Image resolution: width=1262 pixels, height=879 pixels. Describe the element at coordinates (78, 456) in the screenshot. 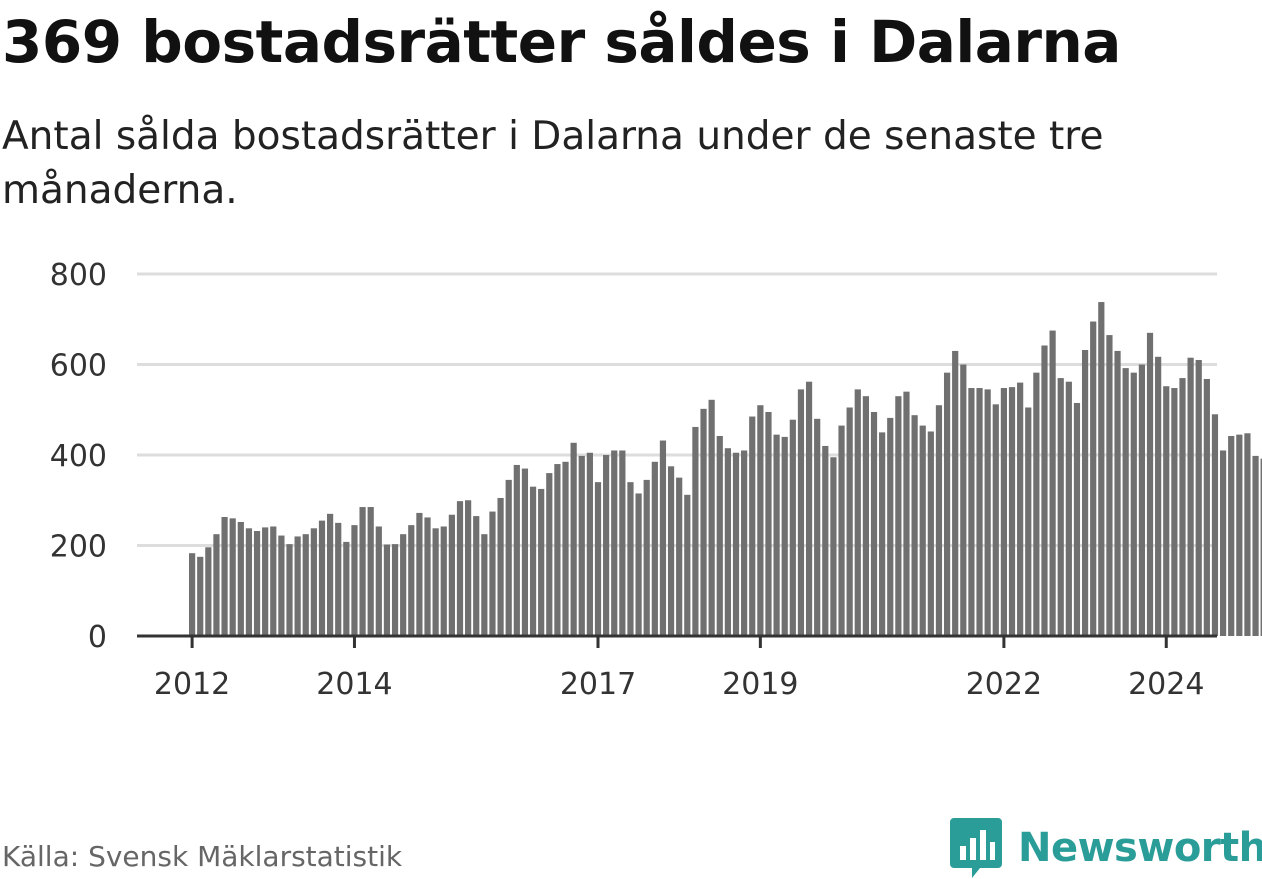

I see `y-tick-label: 400` at that location.